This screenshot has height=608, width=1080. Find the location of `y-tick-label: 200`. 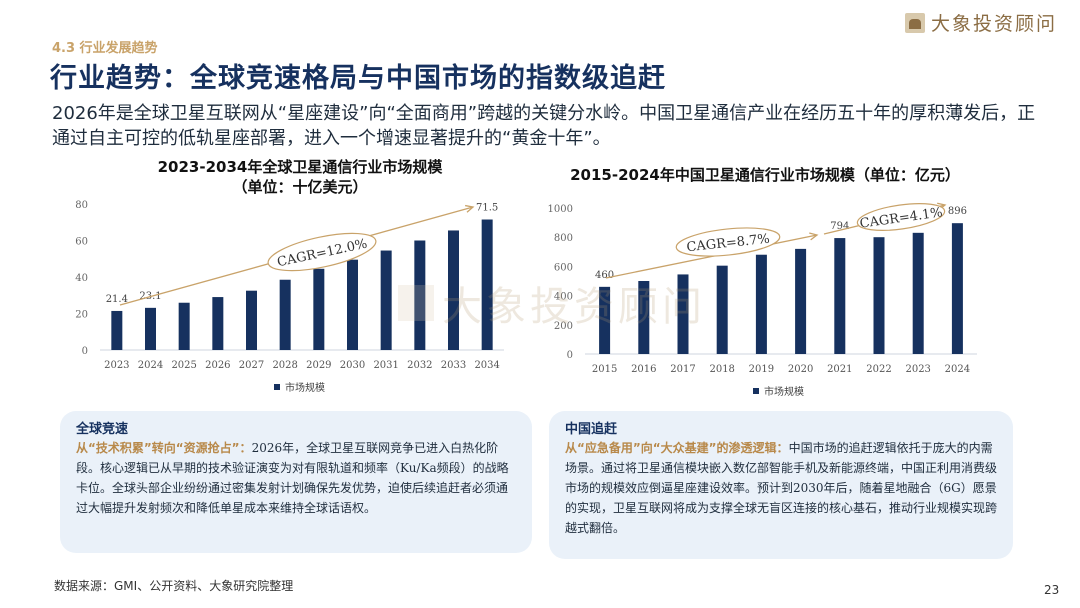

y-tick-label: 200 is located at coordinates (563, 326).